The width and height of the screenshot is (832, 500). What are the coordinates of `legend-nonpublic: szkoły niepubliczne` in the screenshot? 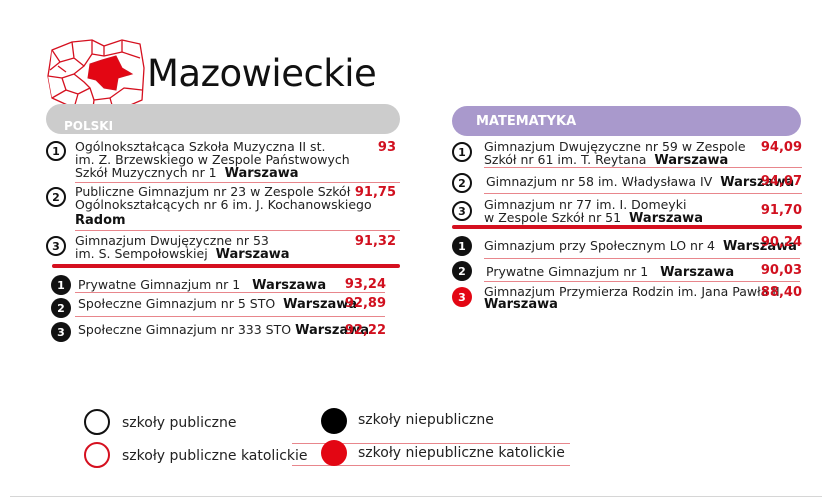 It's located at (426, 420).